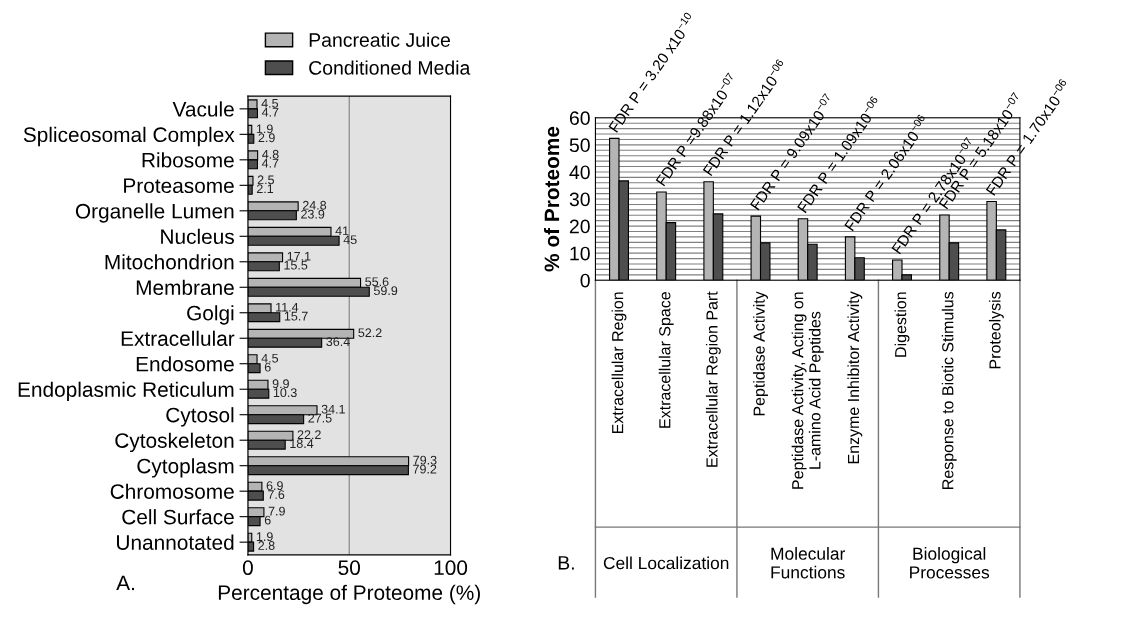 The image size is (1132, 620). What do you see at coordinates (579, 118) in the screenshot?
I see `y-tick-label: 60` at bounding box center [579, 118].